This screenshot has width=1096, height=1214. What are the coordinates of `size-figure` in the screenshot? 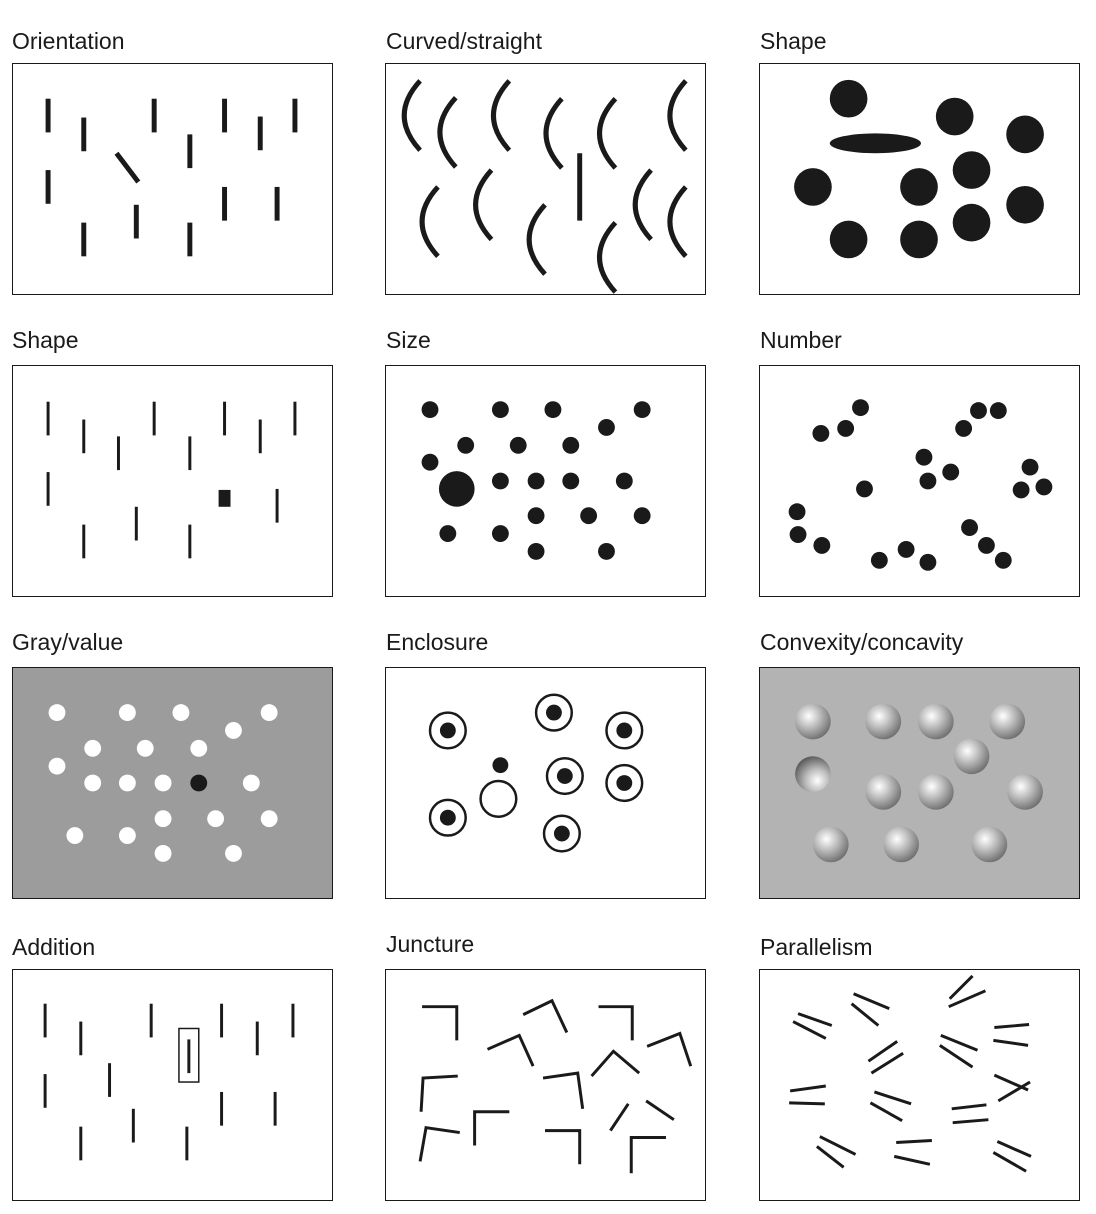 It's located at (536, 480).